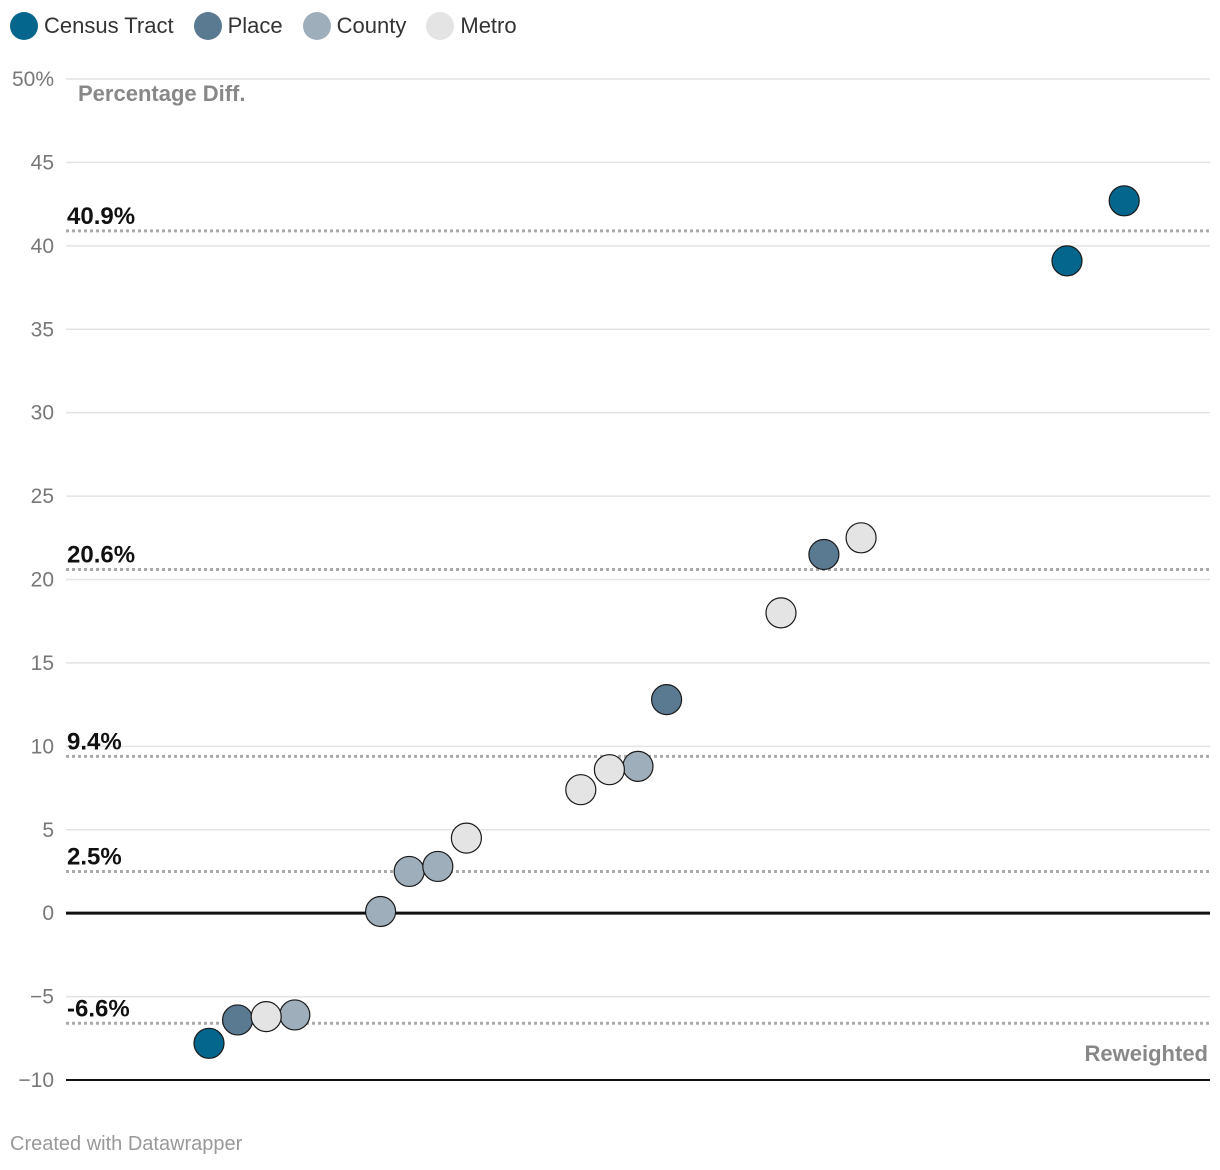  What do you see at coordinates (42, 413) in the screenshot?
I see `y-tick-label: 30` at bounding box center [42, 413].